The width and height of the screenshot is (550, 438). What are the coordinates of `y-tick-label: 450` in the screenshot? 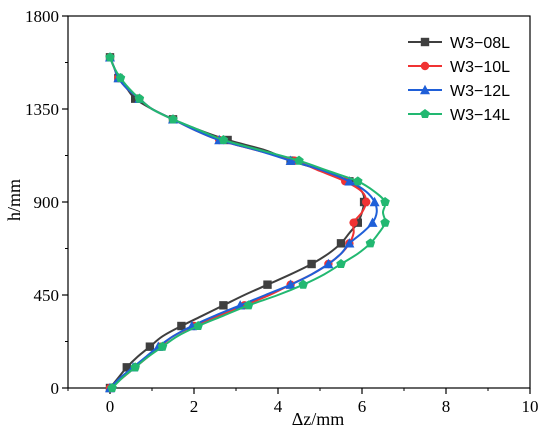 It's located at (47, 295).